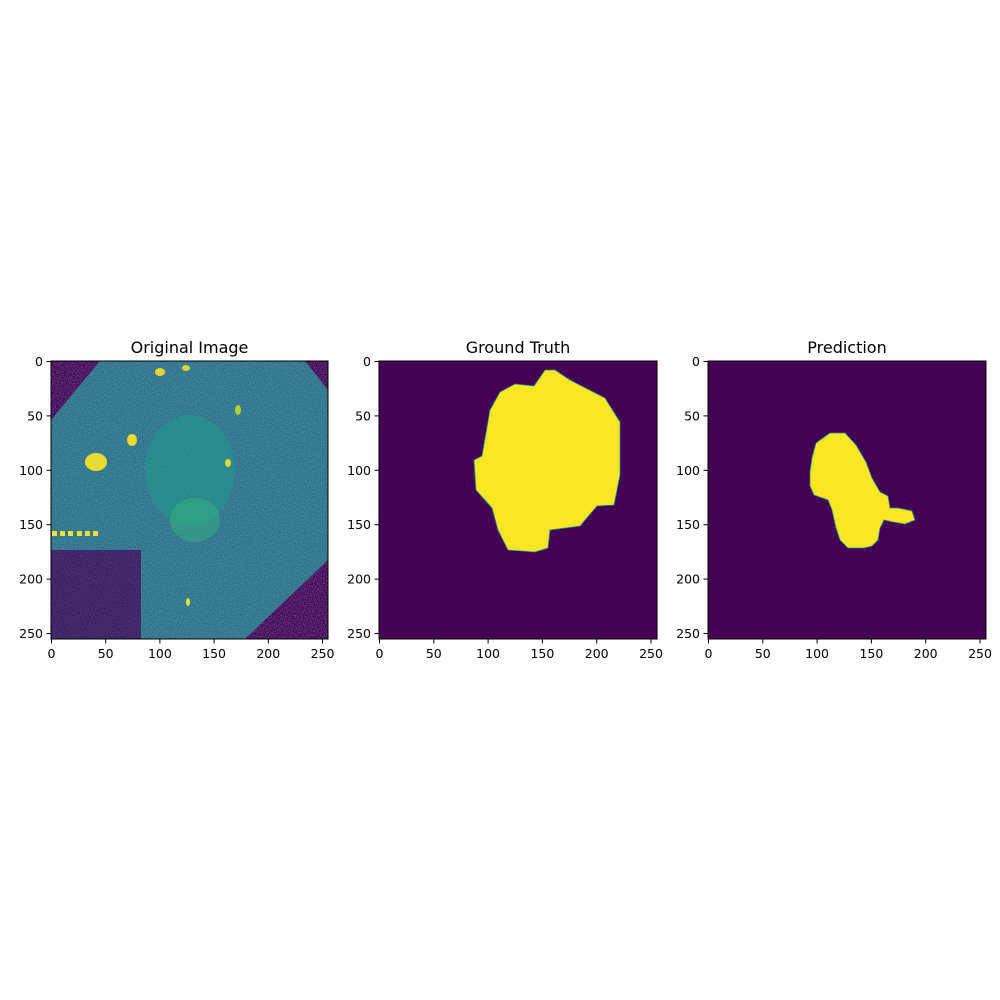 This screenshot has height=1000, width=1000. I want to click on ground-truth-mask, so click(518, 500).